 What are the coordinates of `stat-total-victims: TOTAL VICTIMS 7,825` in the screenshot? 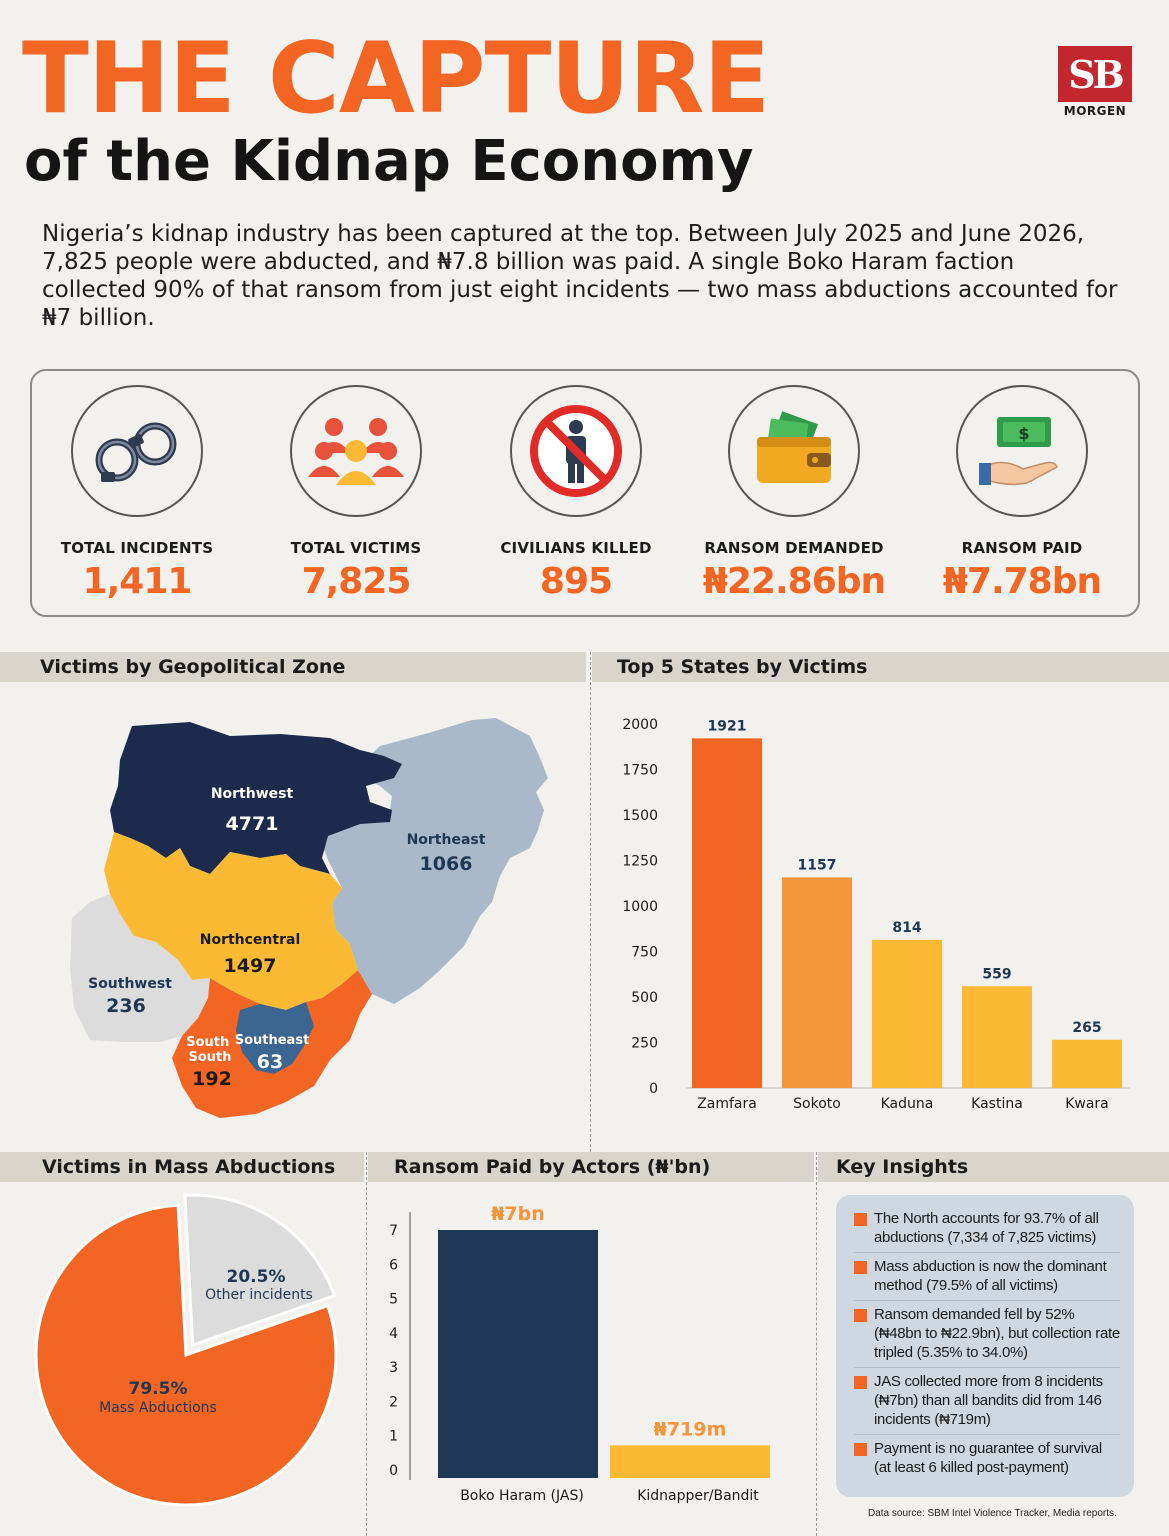 It's located at (356, 493).